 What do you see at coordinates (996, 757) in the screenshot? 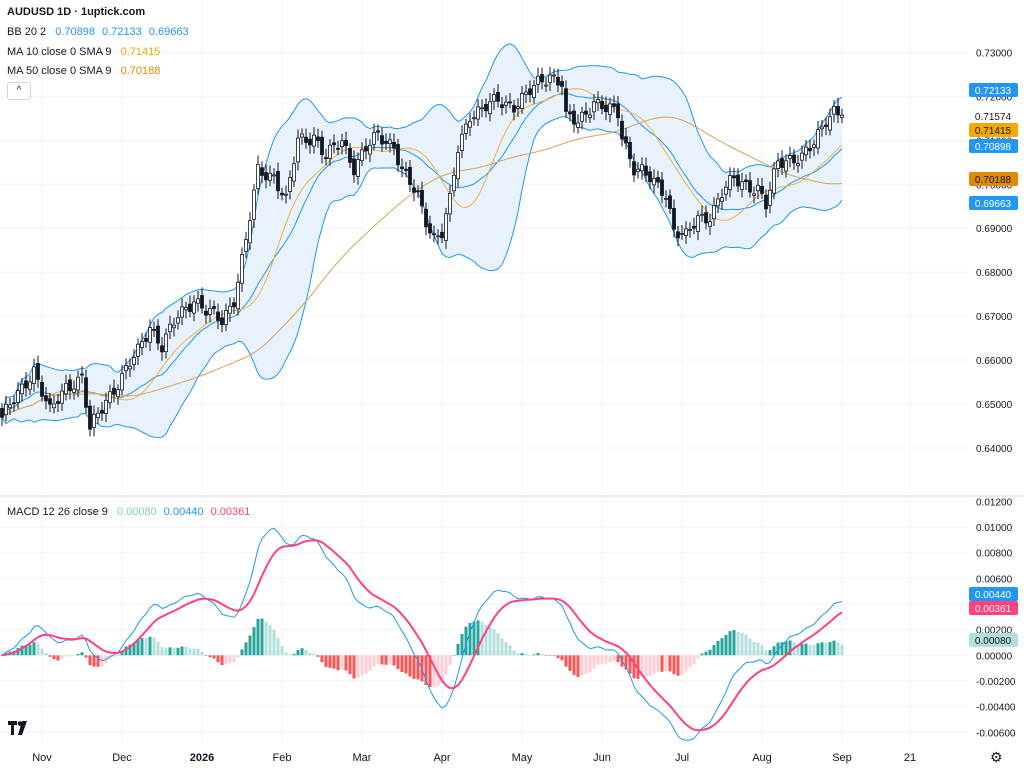
I see `gear-icon: ⚙` at bounding box center [996, 757].